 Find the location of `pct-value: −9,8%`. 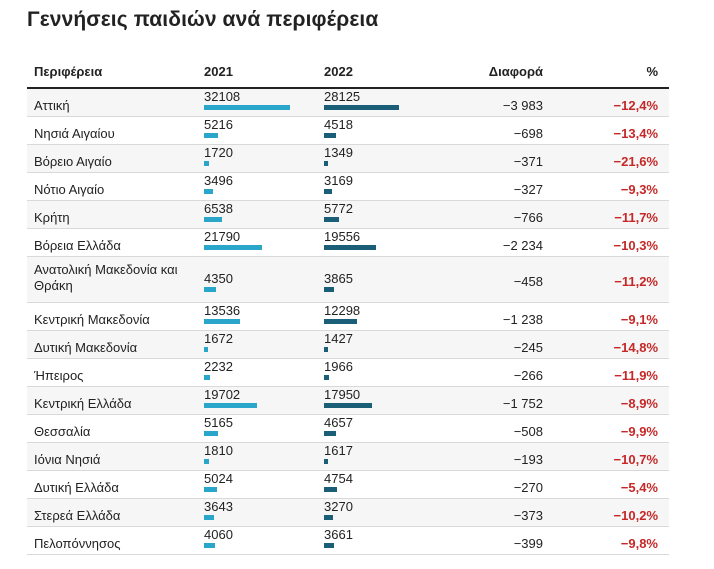

pct-value: −9,8% is located at coordinates (639, 543).